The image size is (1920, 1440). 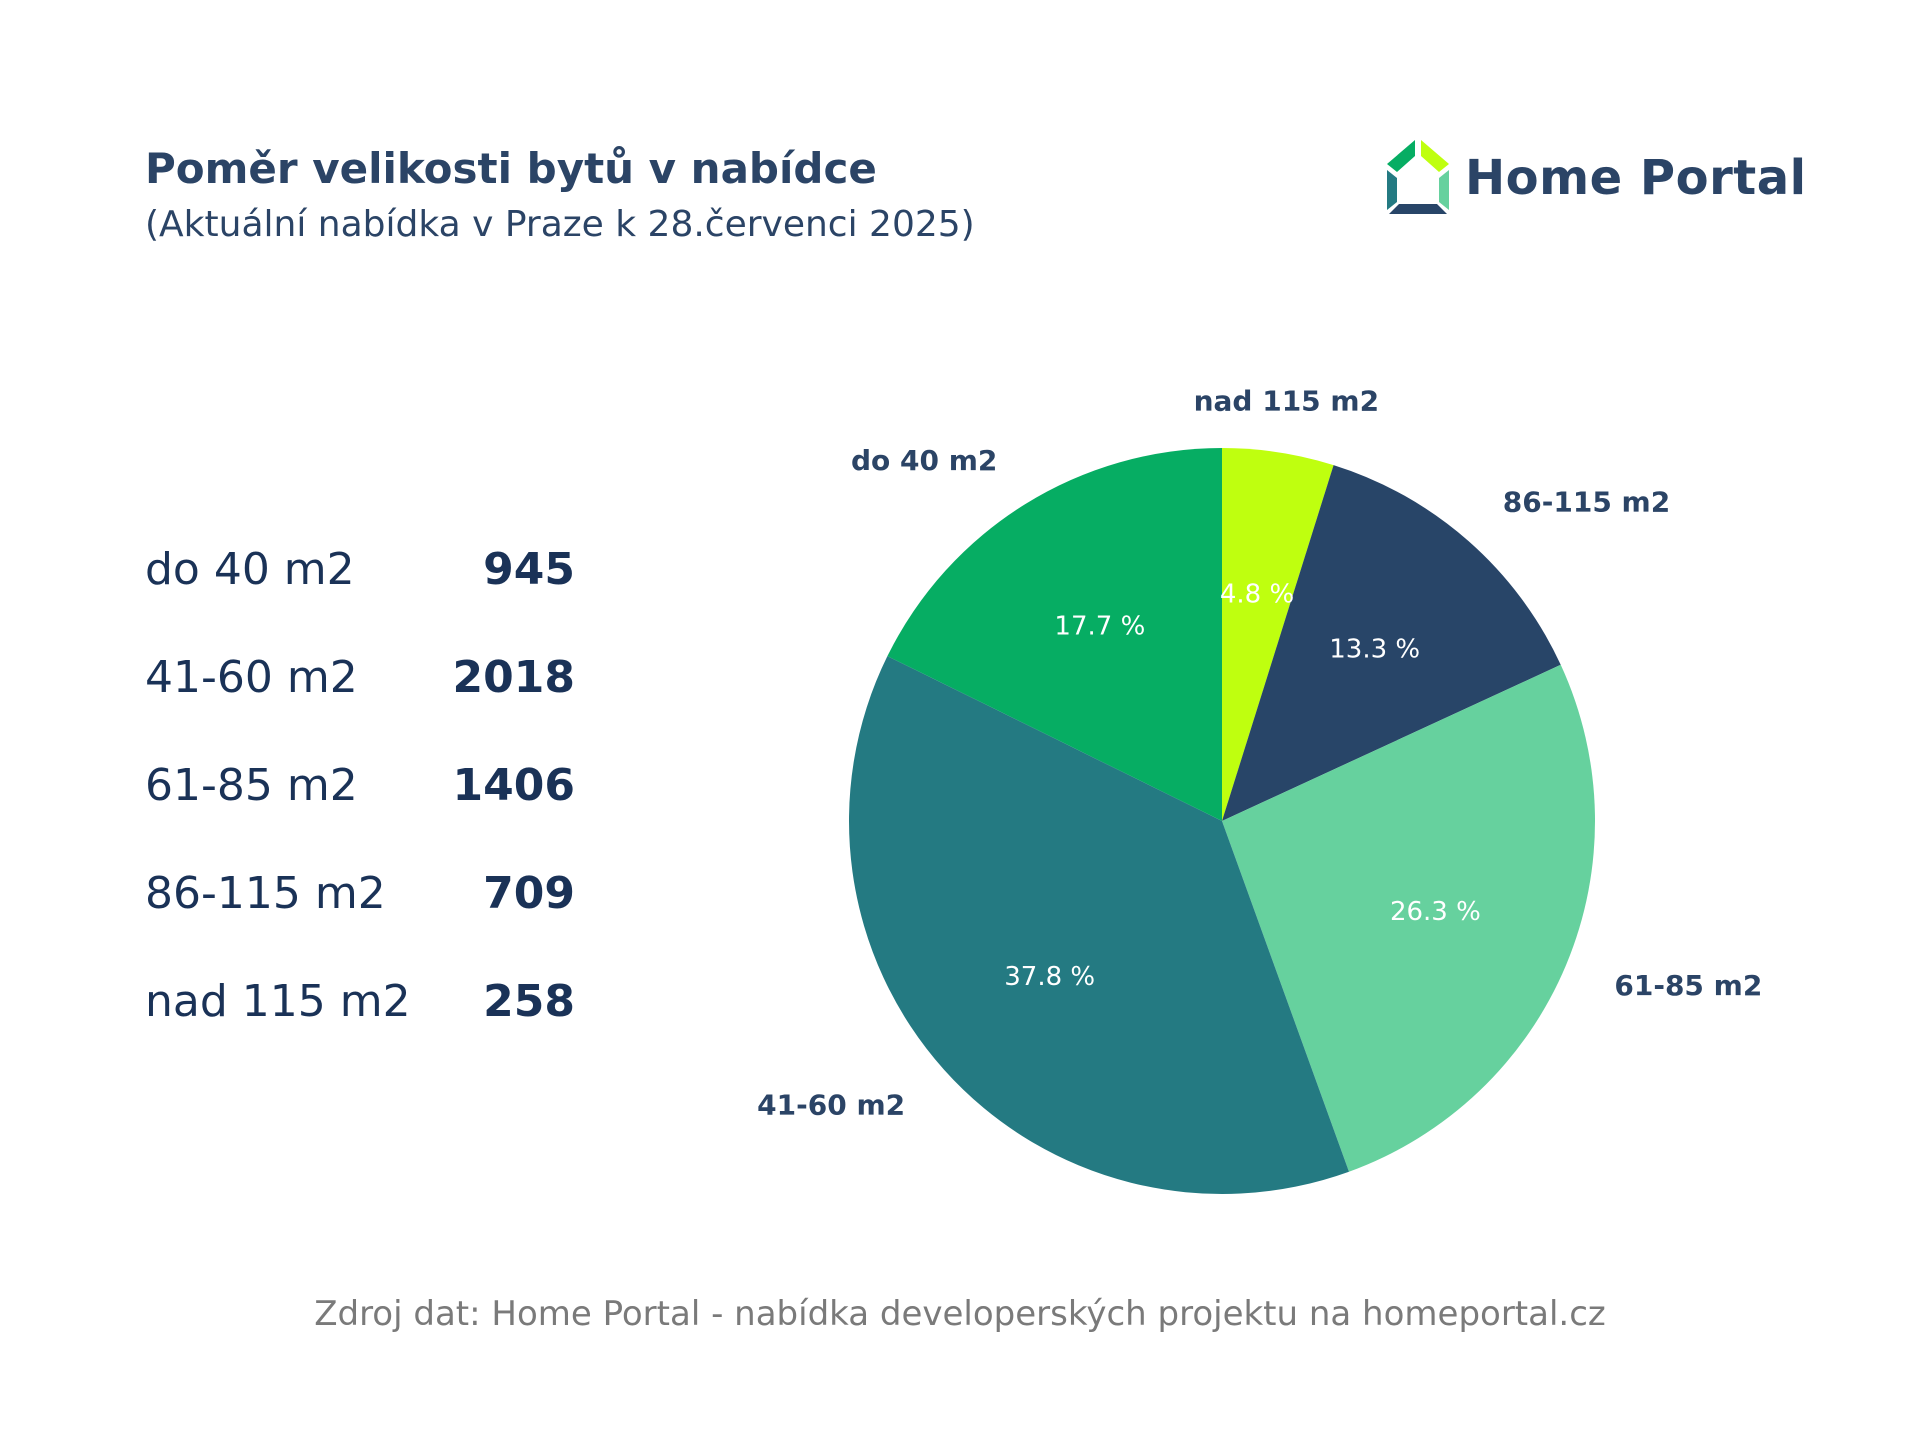 I want to click on table-row: 86-115 m2 709, so click(x=360, y=893).